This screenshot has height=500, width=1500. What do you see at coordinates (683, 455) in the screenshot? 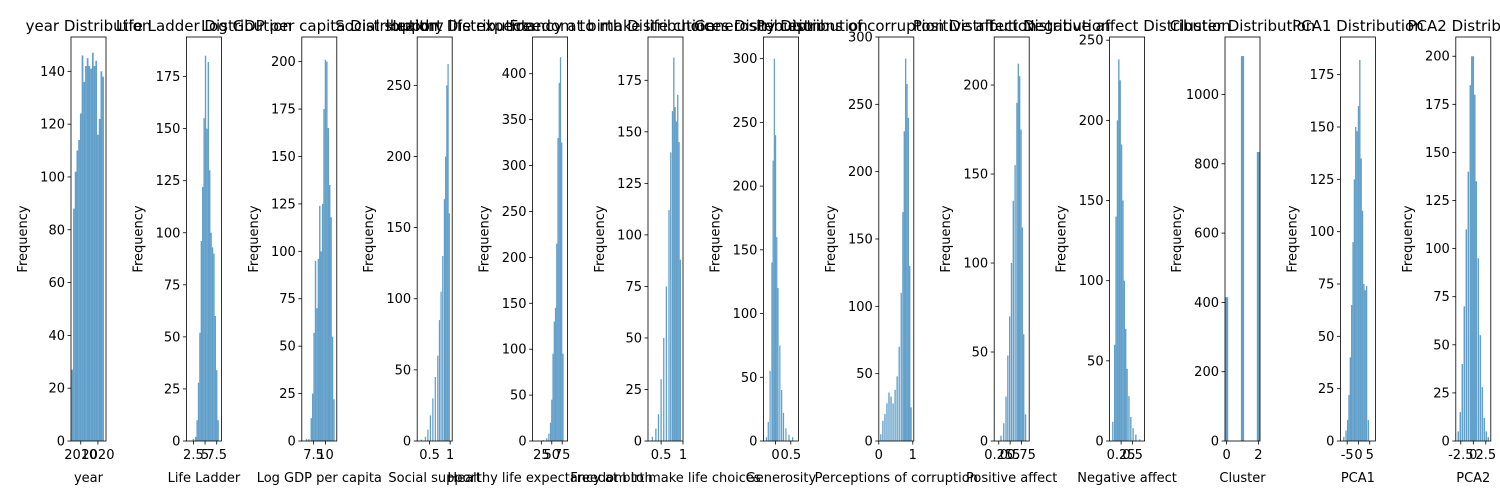
I see `x-tick-label: 1` at bounding box center [683, 455].